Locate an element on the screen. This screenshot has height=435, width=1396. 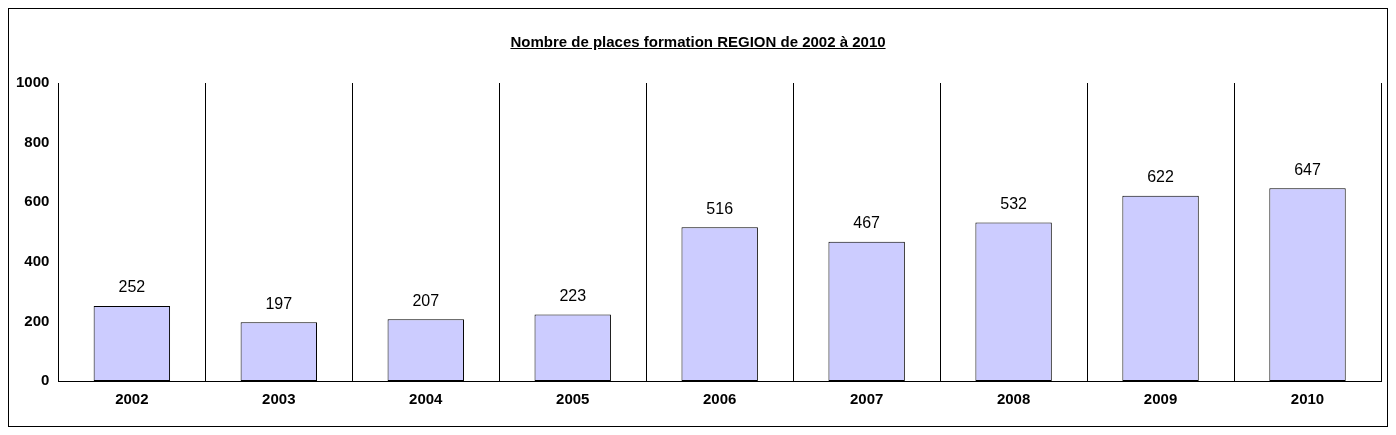
x-tick-label: 2010 is located at coordinates (1307, 399).